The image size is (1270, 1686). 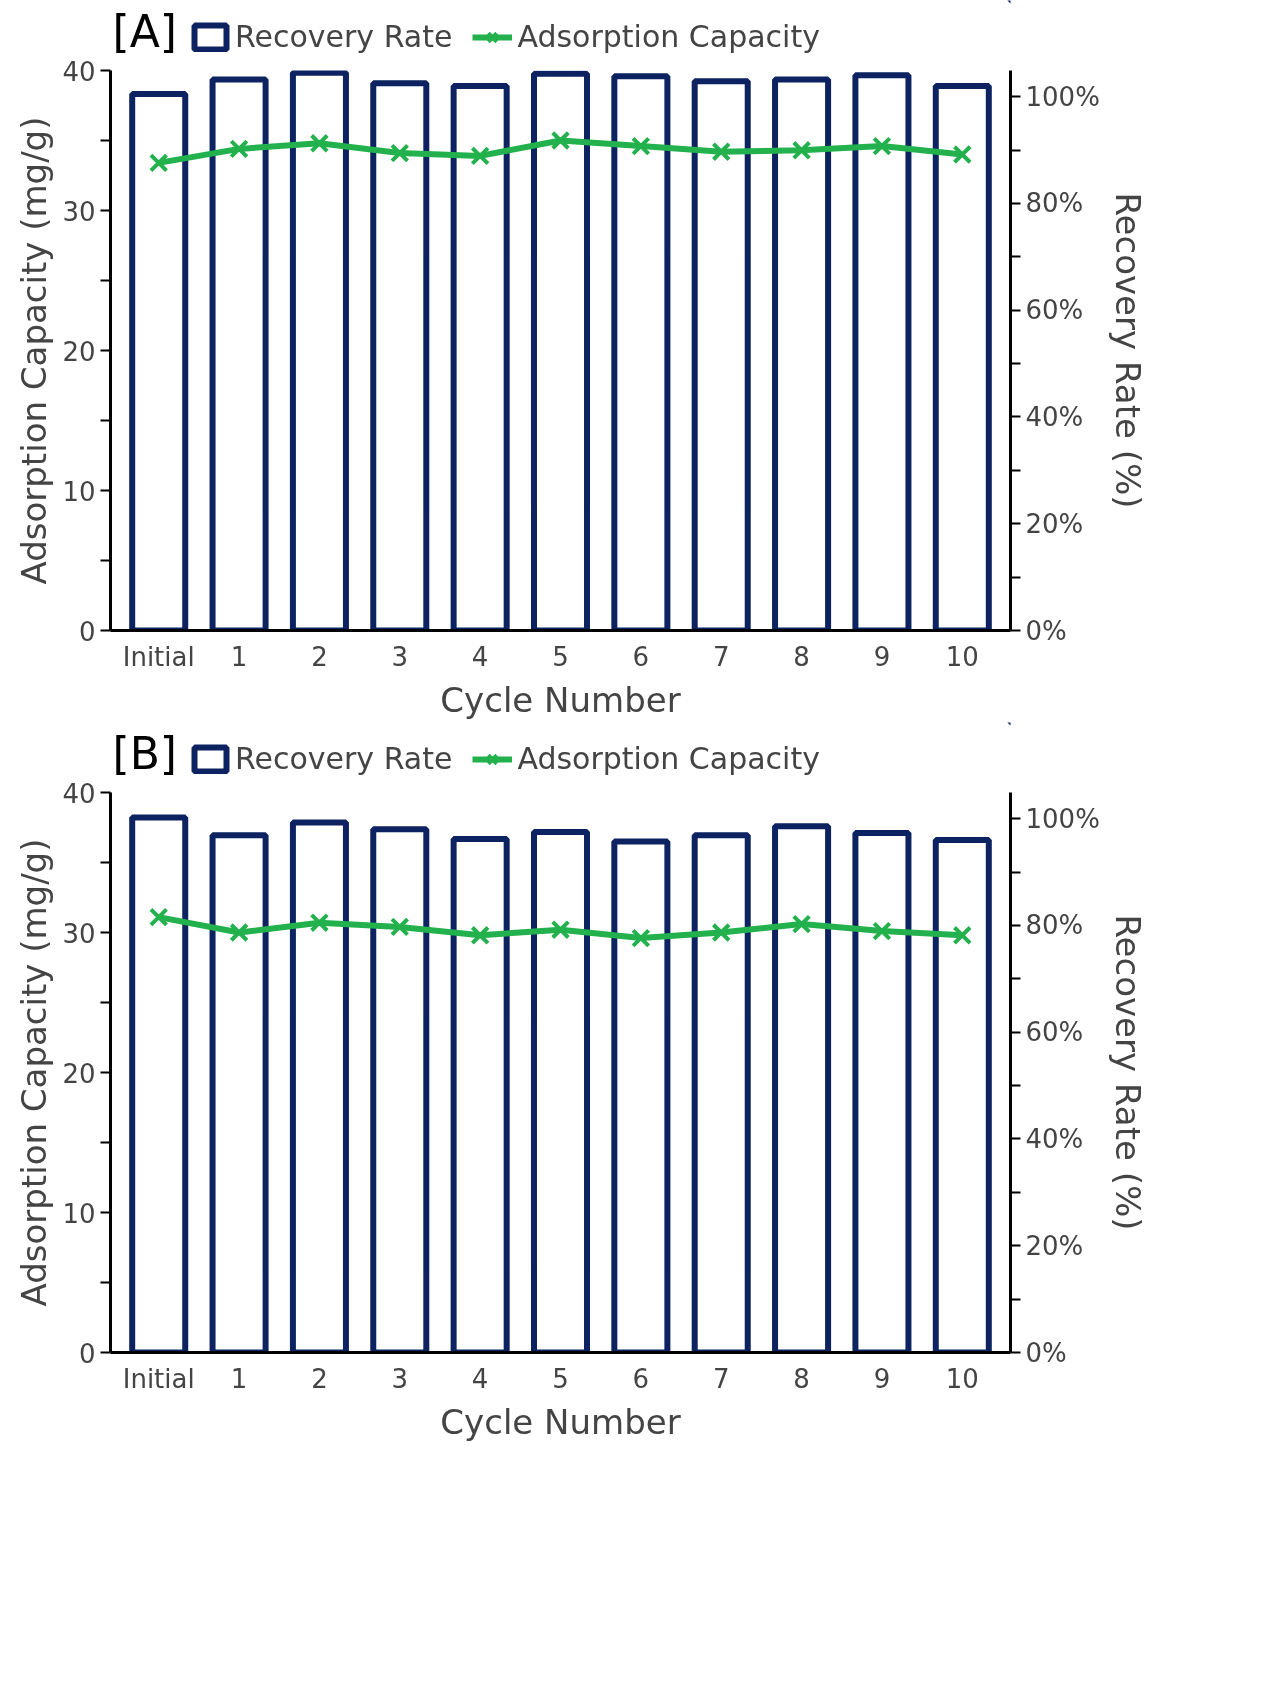 What do you see at coordinates (144, 31) in the screenshot?
I see `chart-title: [A]` at bounding box center [144, 31].